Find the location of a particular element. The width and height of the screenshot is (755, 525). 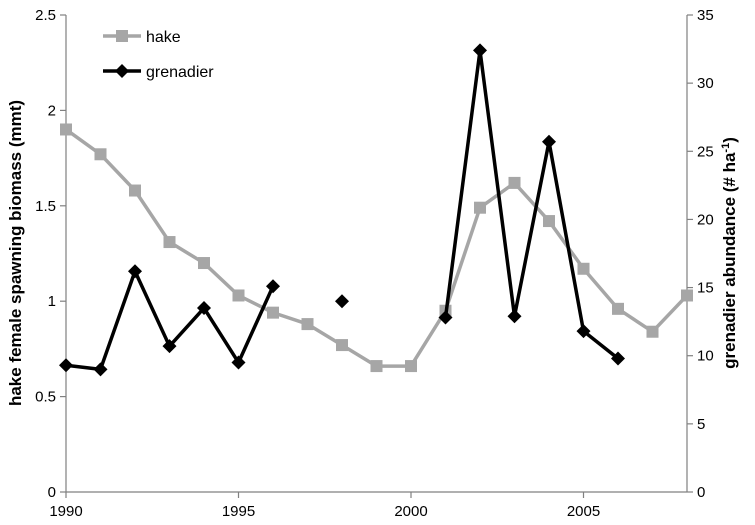

x-tick-label: 1990 is located at coordinates (65, 511).